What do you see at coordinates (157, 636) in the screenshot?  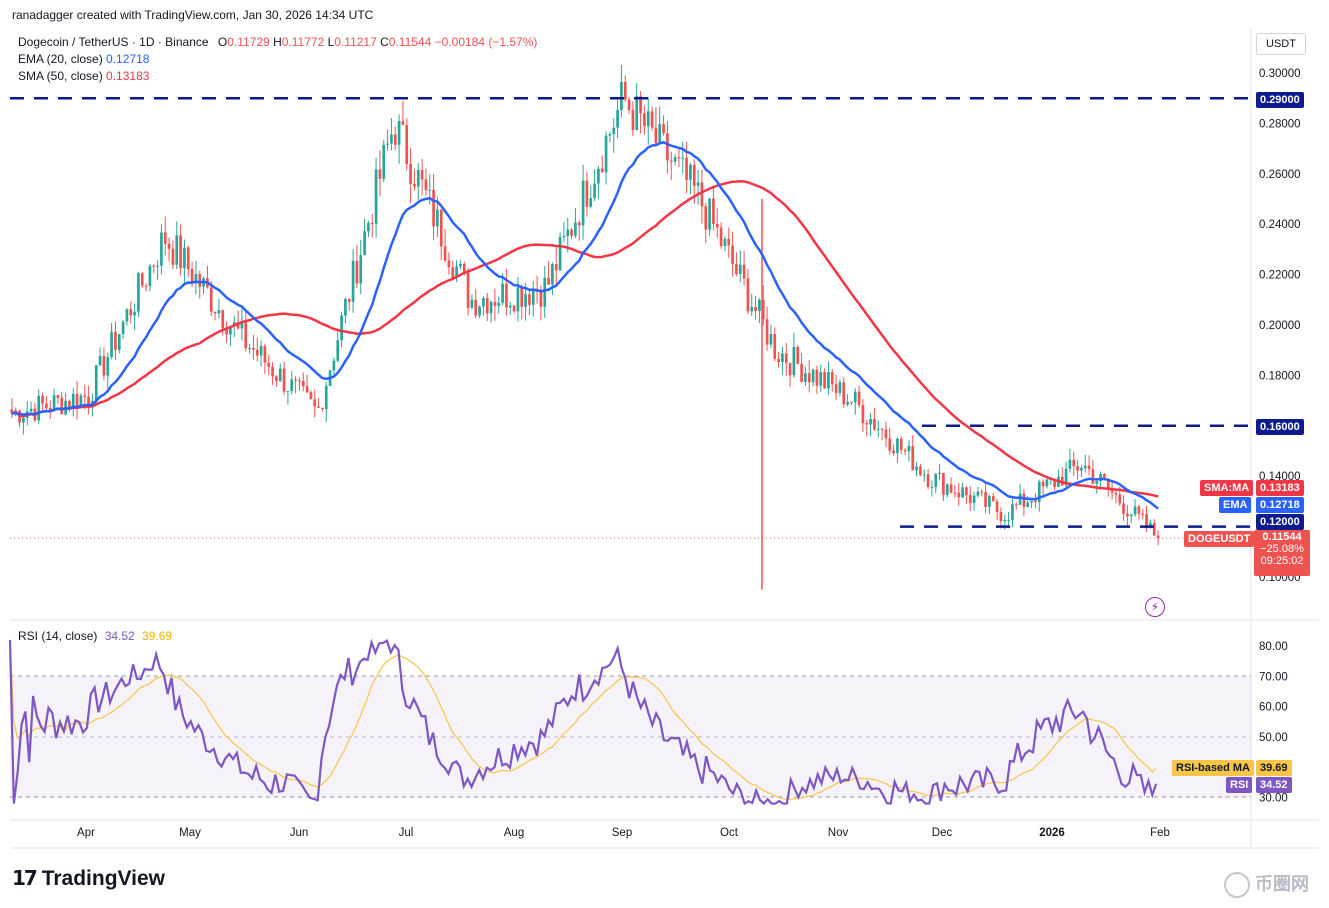 I see `rsi-ma-value: 39.69` at bounding box center [157, 636].